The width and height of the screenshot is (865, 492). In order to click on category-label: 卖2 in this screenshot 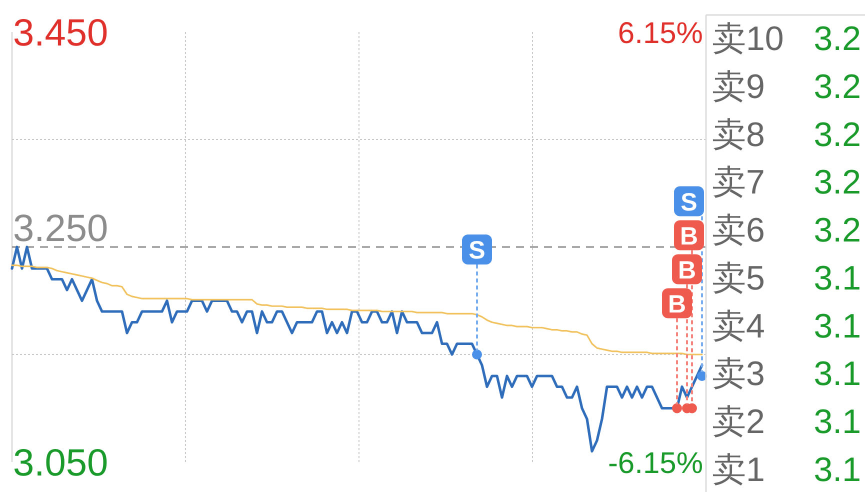, I will do `click(738, 422)`.